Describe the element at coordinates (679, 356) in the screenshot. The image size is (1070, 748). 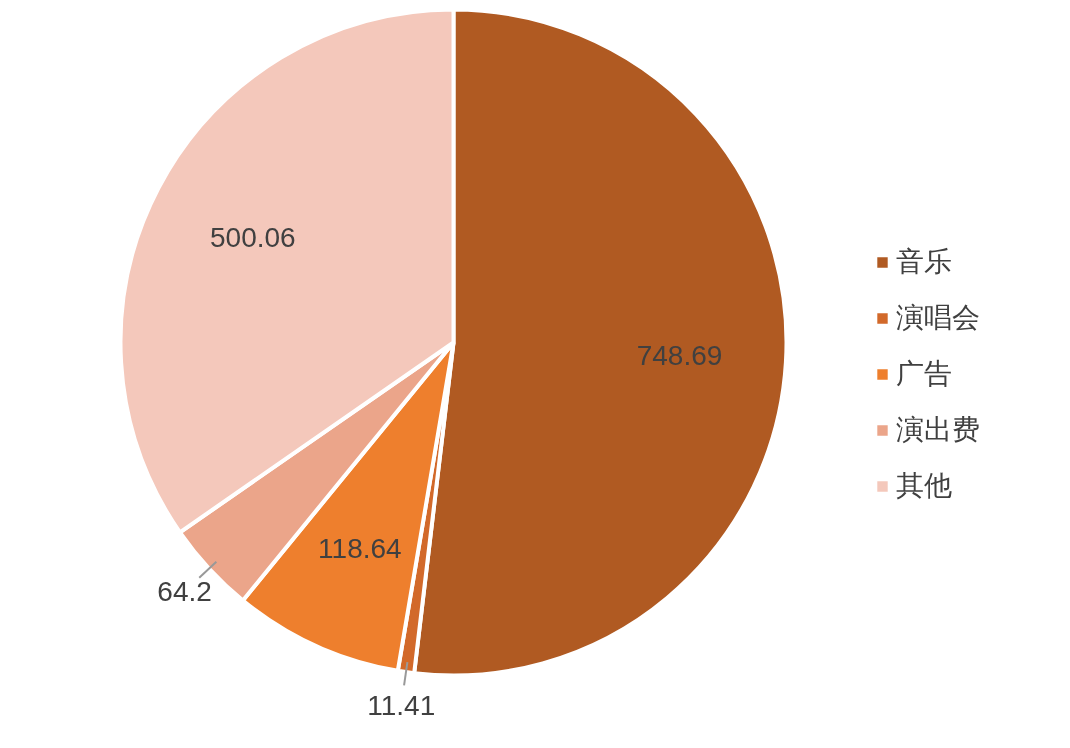
I see `data-label: 748.69` at that location.